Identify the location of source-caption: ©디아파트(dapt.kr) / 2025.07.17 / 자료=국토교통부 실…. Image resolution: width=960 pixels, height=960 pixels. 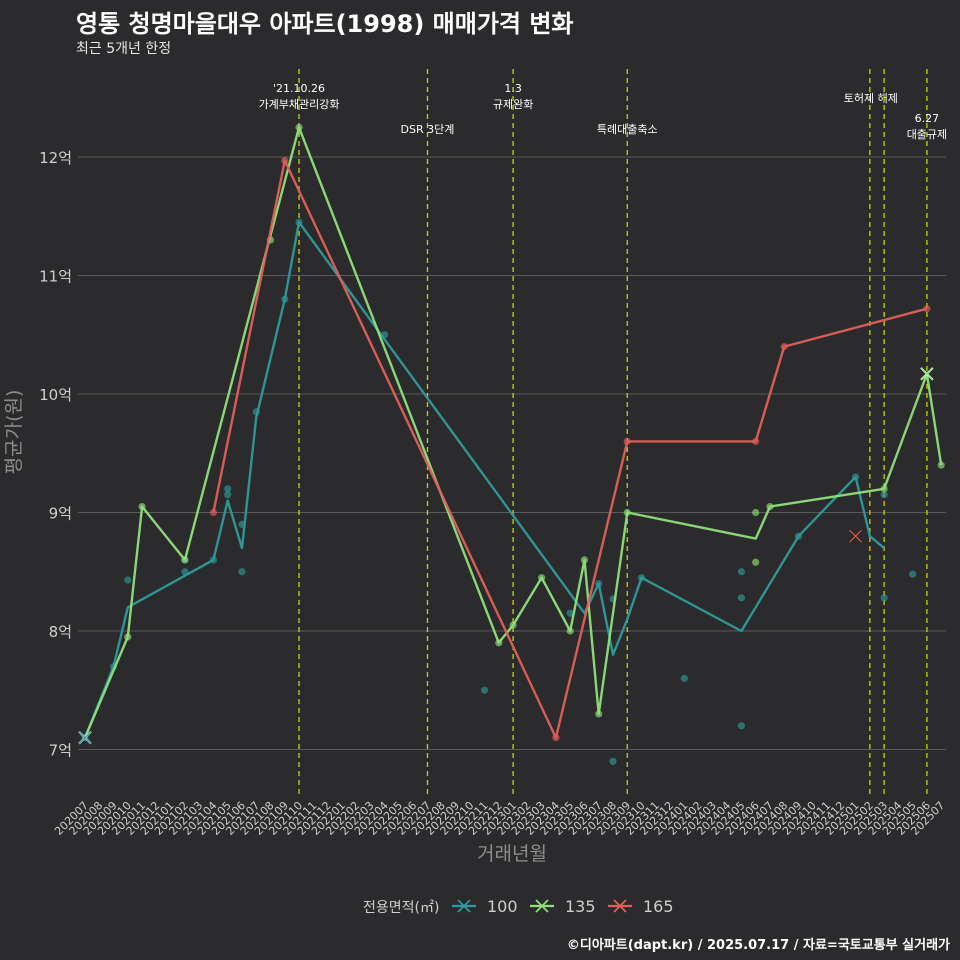
(758, 945).